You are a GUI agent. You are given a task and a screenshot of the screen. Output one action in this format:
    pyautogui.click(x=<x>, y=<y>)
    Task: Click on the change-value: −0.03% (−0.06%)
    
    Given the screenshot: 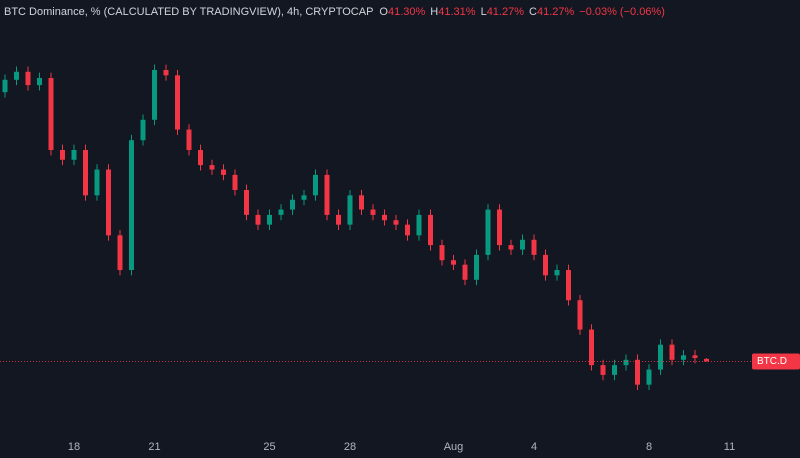 What is the action you would take?
    pyautogui.click(x=622, y=12)
    